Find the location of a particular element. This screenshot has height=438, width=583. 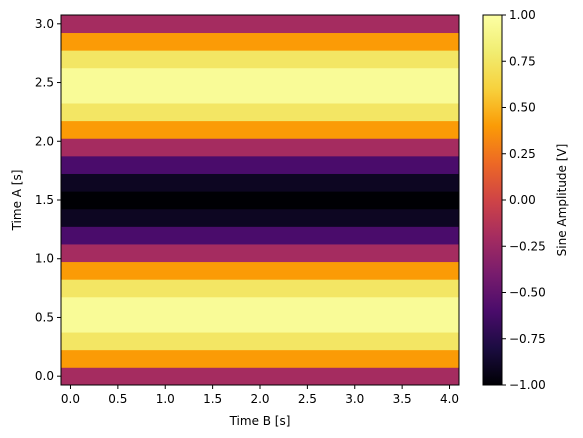

x-tick-label: 2.5 is located at coordinates (307, 399).